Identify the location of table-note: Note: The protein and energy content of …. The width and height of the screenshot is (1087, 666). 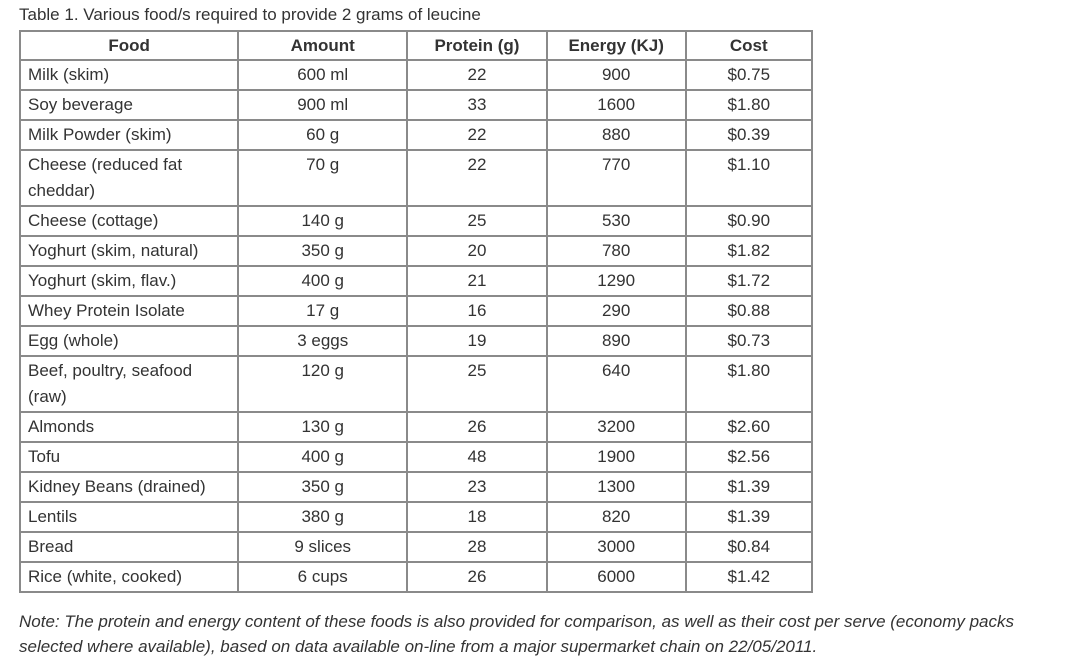
(517, 634).